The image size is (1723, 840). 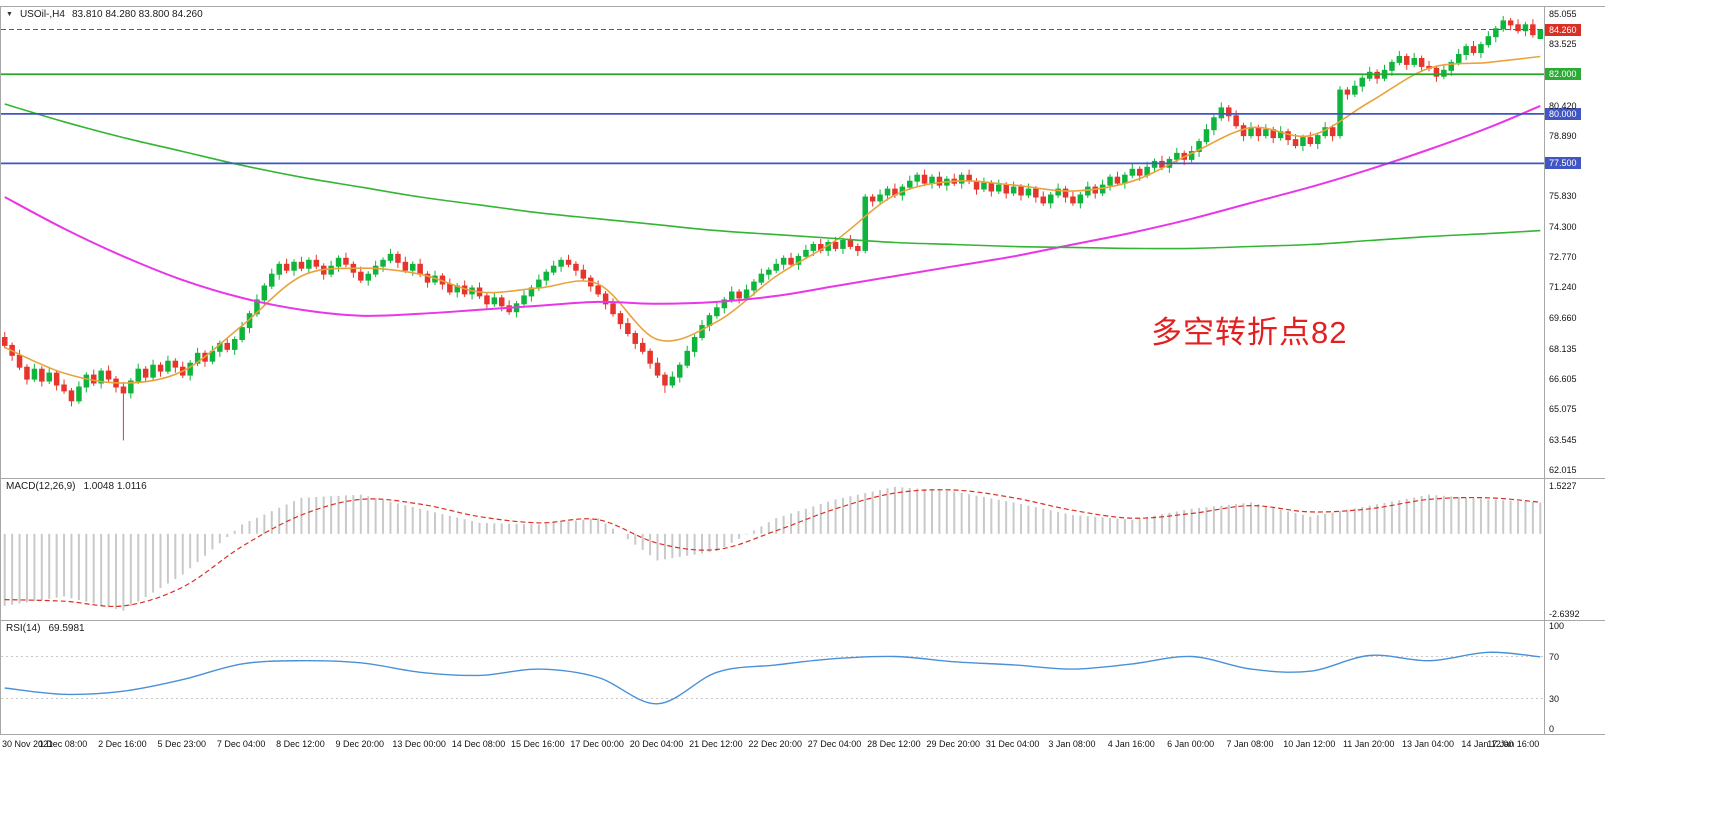 What do you see at coordinates (1554, 656) in the screenshot?
I see `rsi-tick-label: 70` at bounding box center [1554, 656].